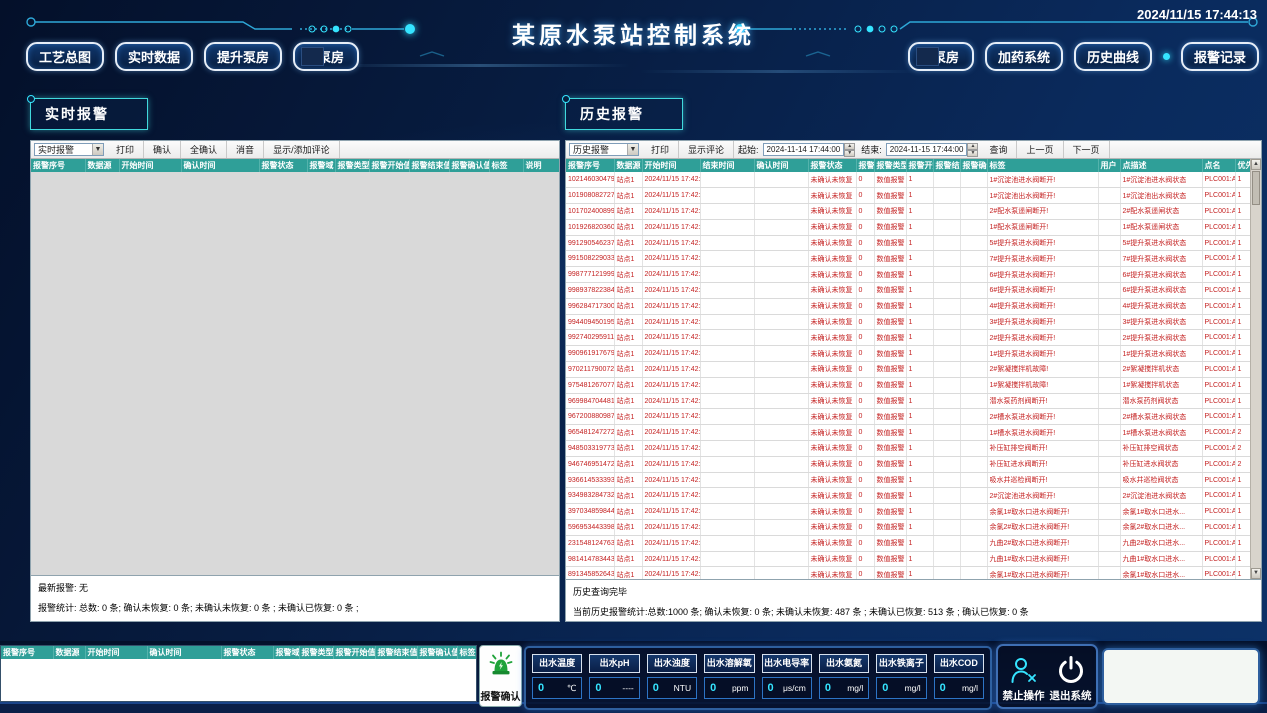 This screenshot has width=1267, height=713. Describe the element at coordinates (163, 149) in the screenshot. I see `ack-button: 确认` at that location.